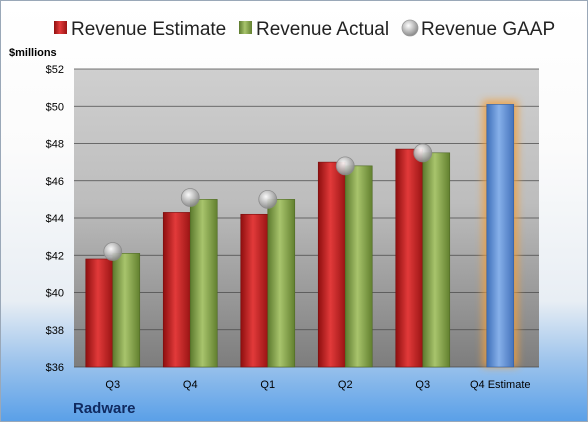  What do you see at coordinates (33, 53) in the screenshot?
I see `y-axis-unit-label: $millions` at bounding box center [33, 53].